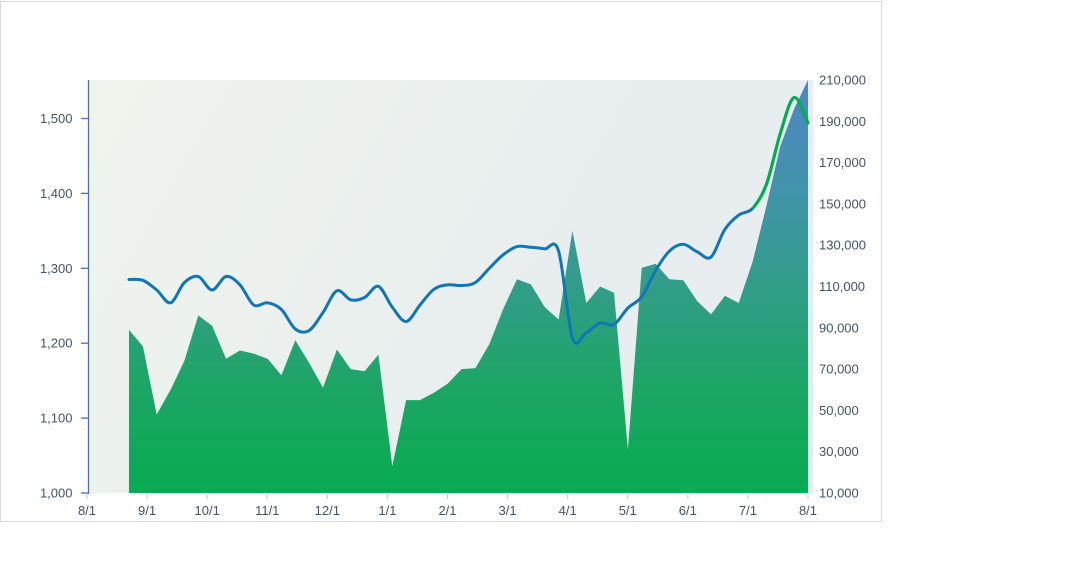 The width and height of the screenshot is (1092, 578). What do you see at coordinates (56, 343) in the screenshot?
I see `left-axis-label: 1,200` at bounding box center [56, 343].